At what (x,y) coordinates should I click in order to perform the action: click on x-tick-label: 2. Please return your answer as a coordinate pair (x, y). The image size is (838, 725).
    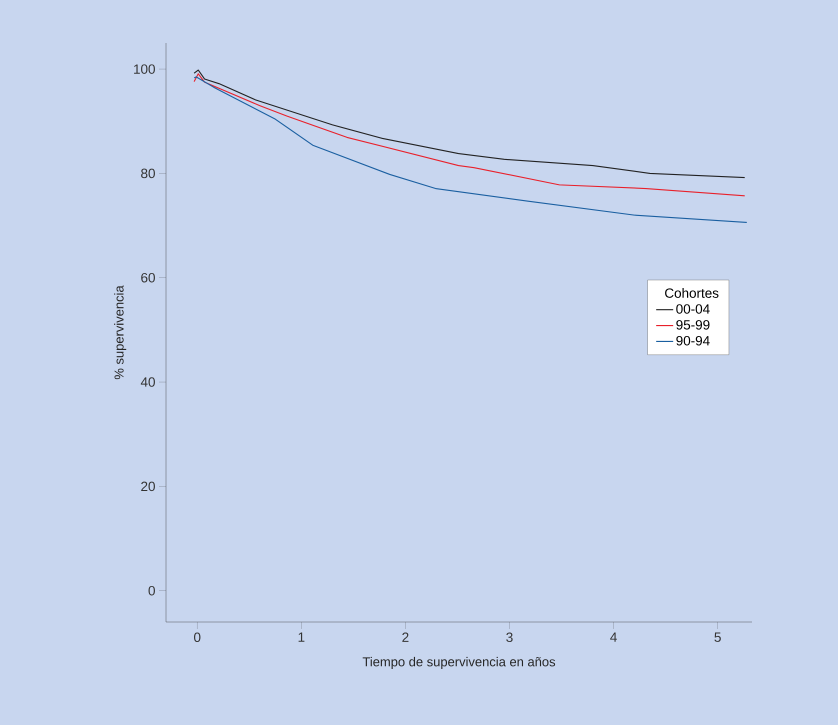
    Looking at the image, I should click on (405, 637).